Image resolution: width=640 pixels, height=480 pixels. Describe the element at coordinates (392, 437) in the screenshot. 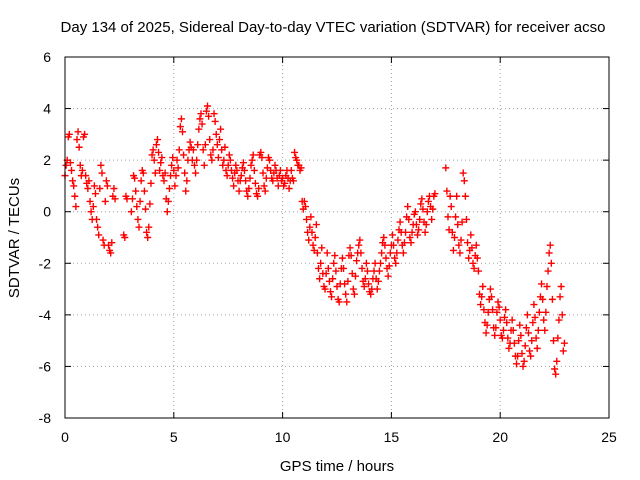

I see `x-tick-label: 15` at that location.